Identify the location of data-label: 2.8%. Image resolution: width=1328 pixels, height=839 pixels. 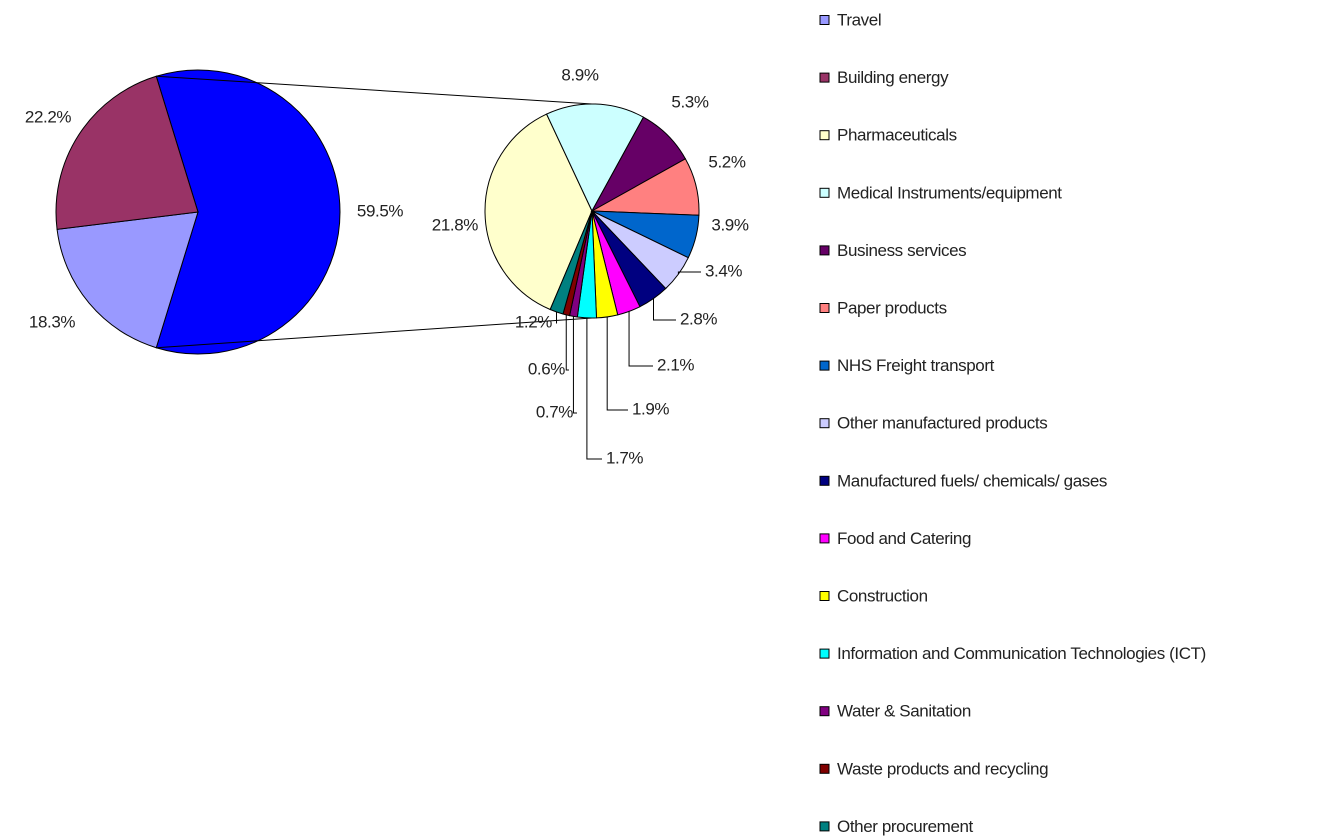
(698, 318).